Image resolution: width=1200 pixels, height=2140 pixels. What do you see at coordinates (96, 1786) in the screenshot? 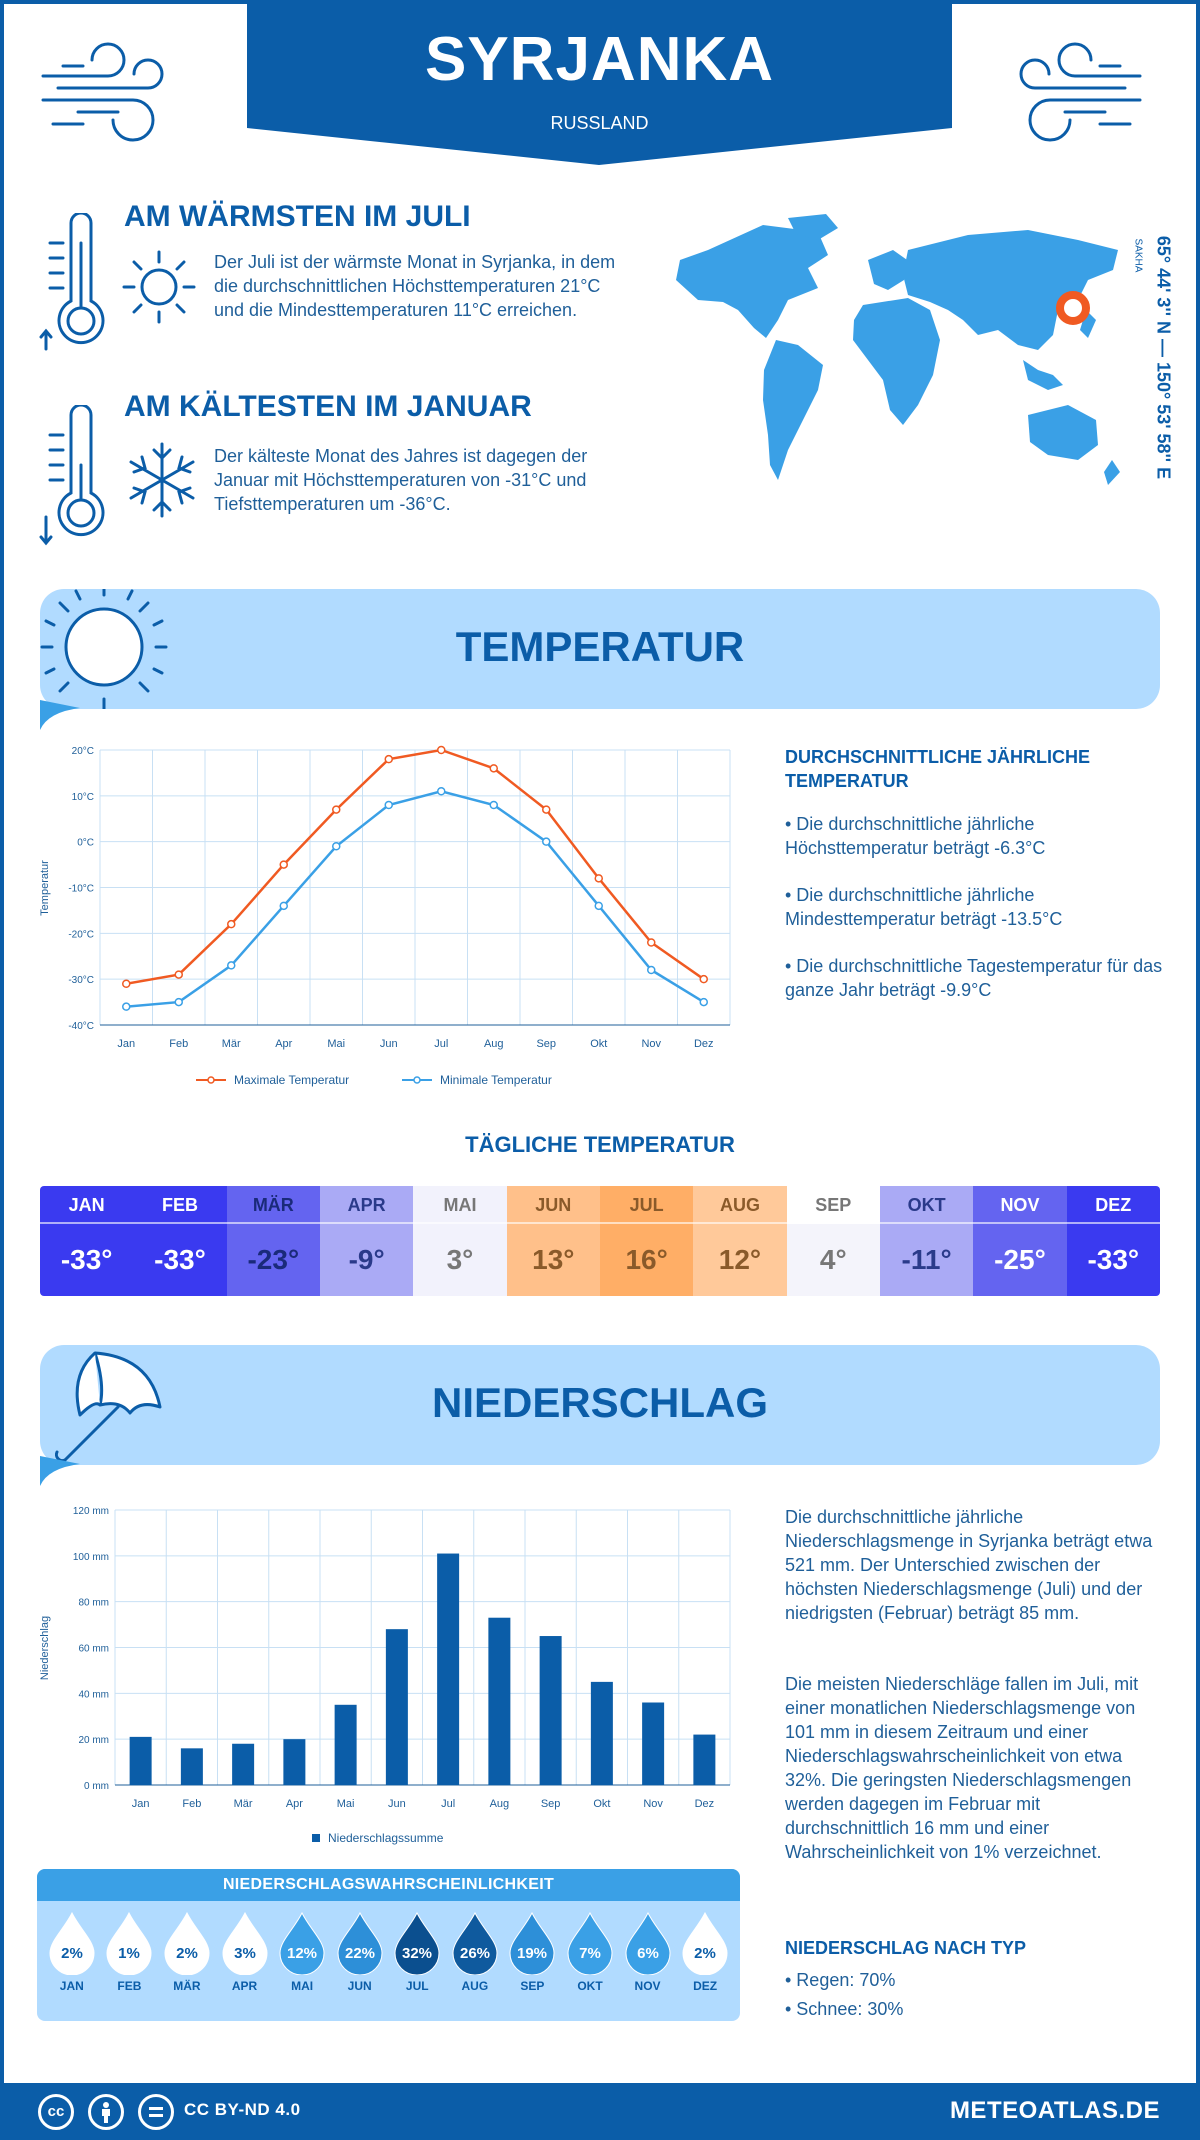
I see `y-tick-label: 0 mm` at bounding box center [96, 1786].